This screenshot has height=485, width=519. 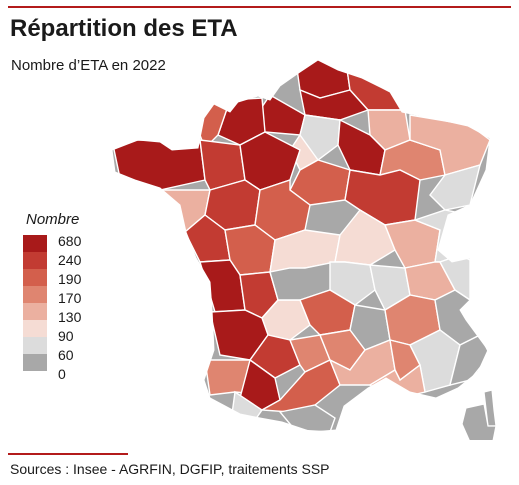 I want to click on legend-label: 90, so click(x=66, y=336).